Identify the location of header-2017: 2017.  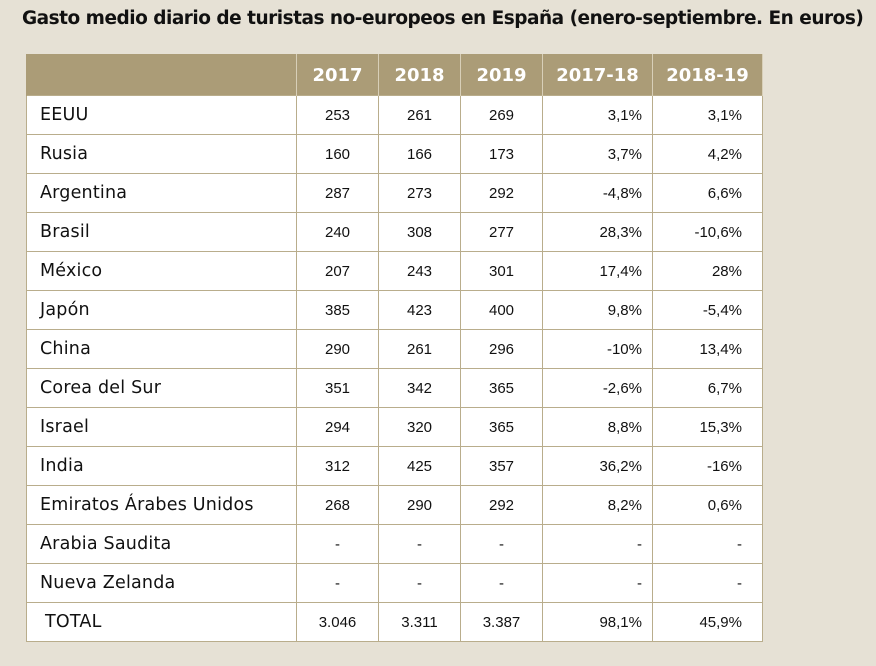
(337, 75).